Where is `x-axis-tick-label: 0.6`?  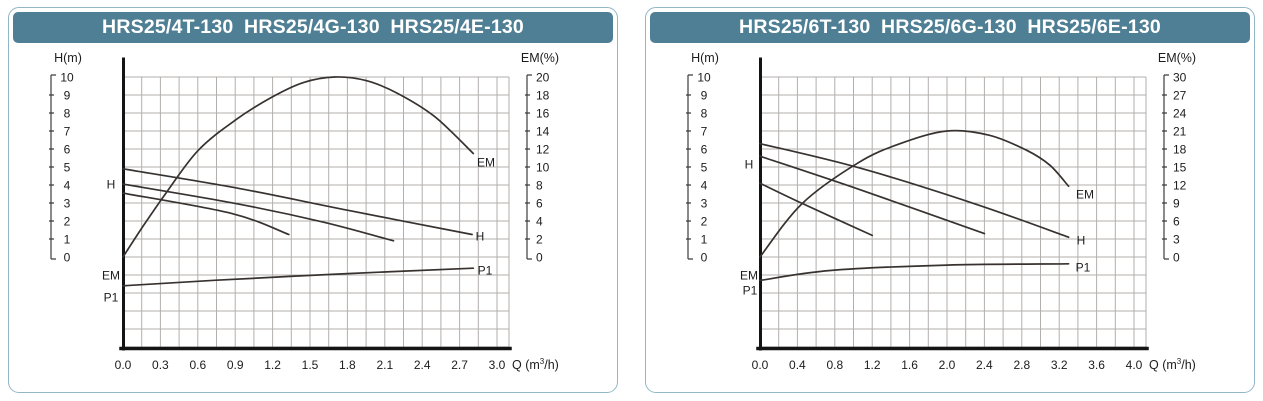
x-axis-tick-label: 0.6 is located at coordinates (197, 365).